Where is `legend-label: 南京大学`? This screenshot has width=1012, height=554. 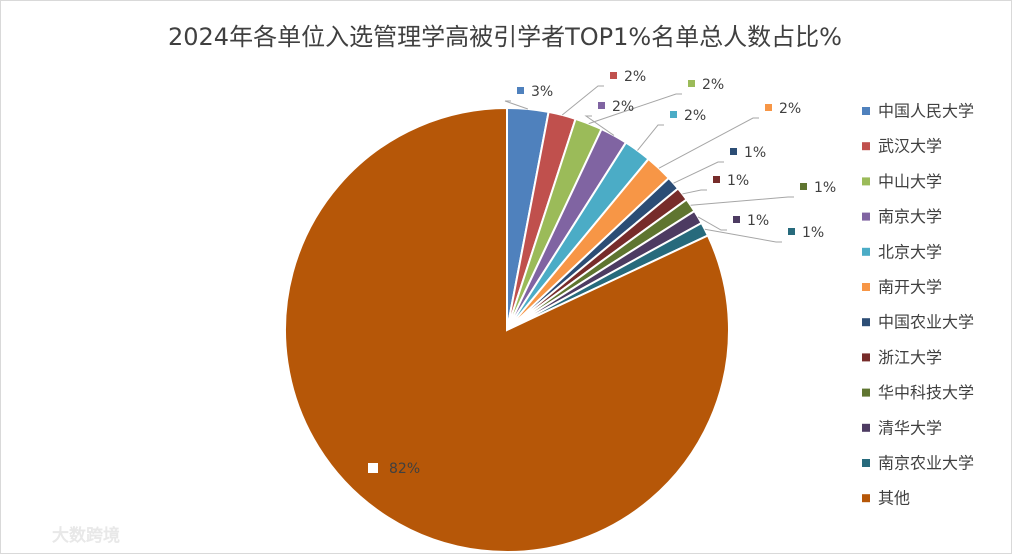 legend-label: 南京大学 is located at coordinates (910, 216).